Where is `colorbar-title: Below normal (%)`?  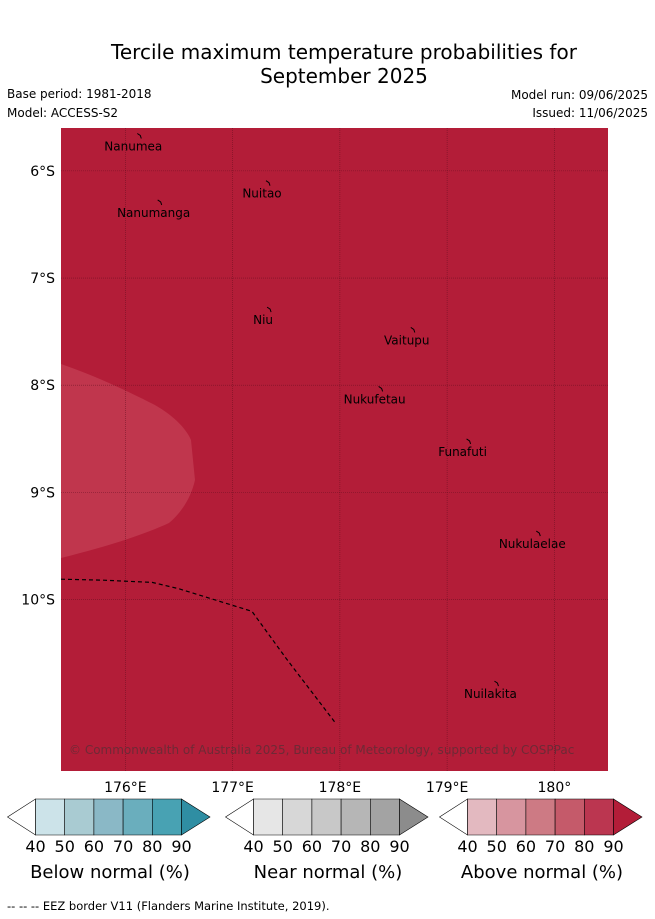
colorbar-title: Below normal (%) is located at coordinates (110, 872).